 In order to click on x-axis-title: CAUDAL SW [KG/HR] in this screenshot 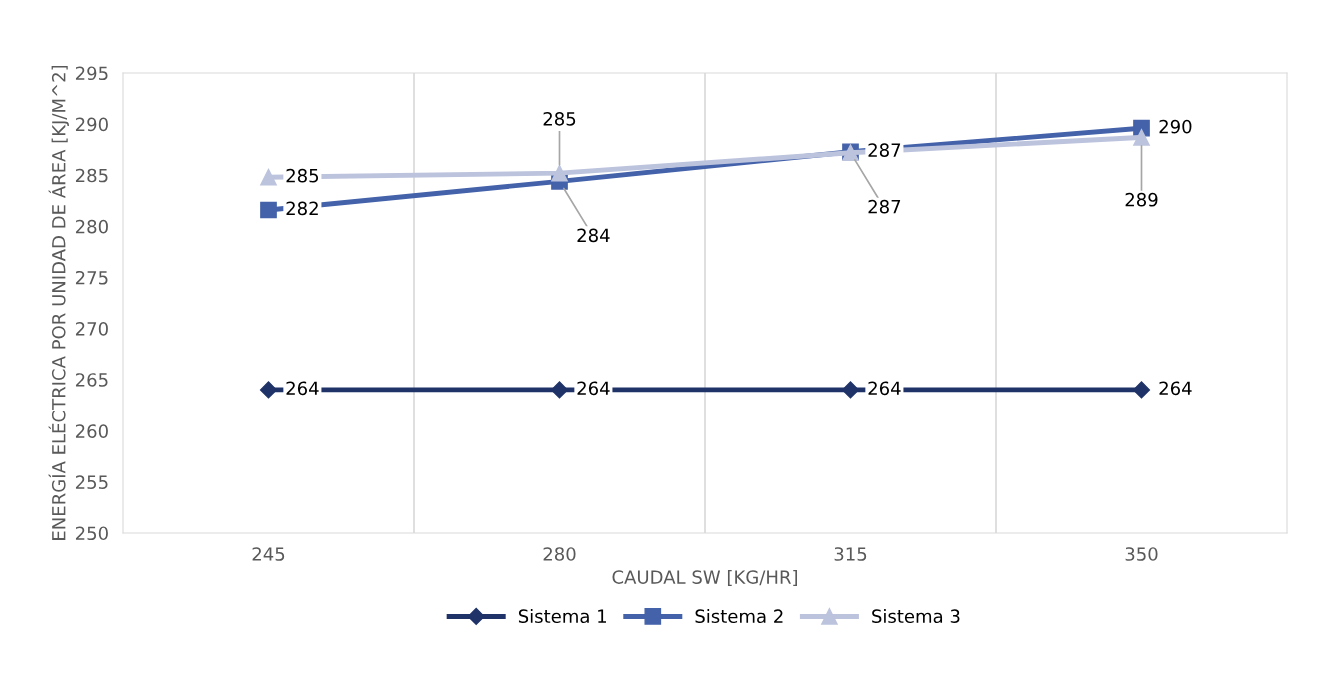, I will do `click(704, 578)`.